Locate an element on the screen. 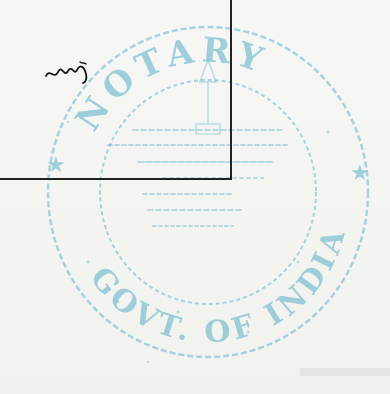  frame-right-edge is located at coordinates (231, 90).